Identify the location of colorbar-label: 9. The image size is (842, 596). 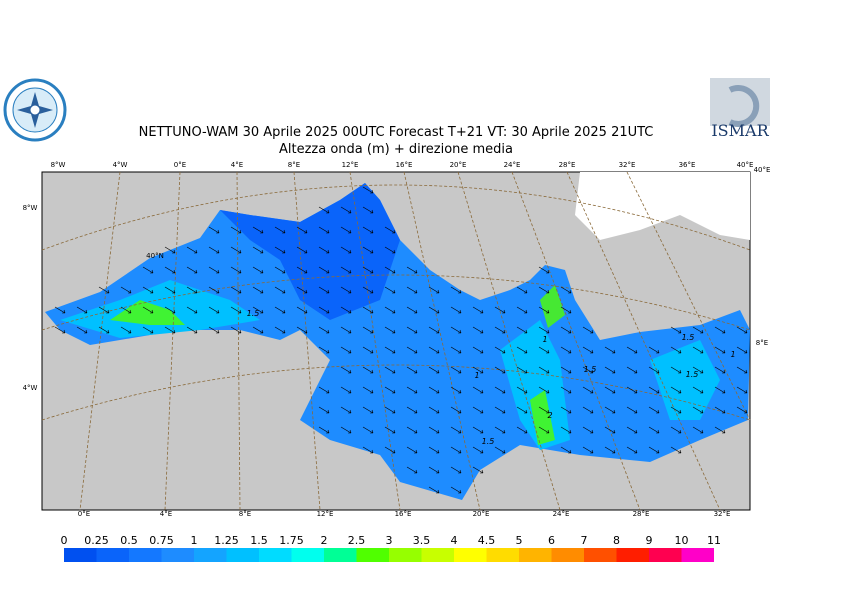
(649, 540).